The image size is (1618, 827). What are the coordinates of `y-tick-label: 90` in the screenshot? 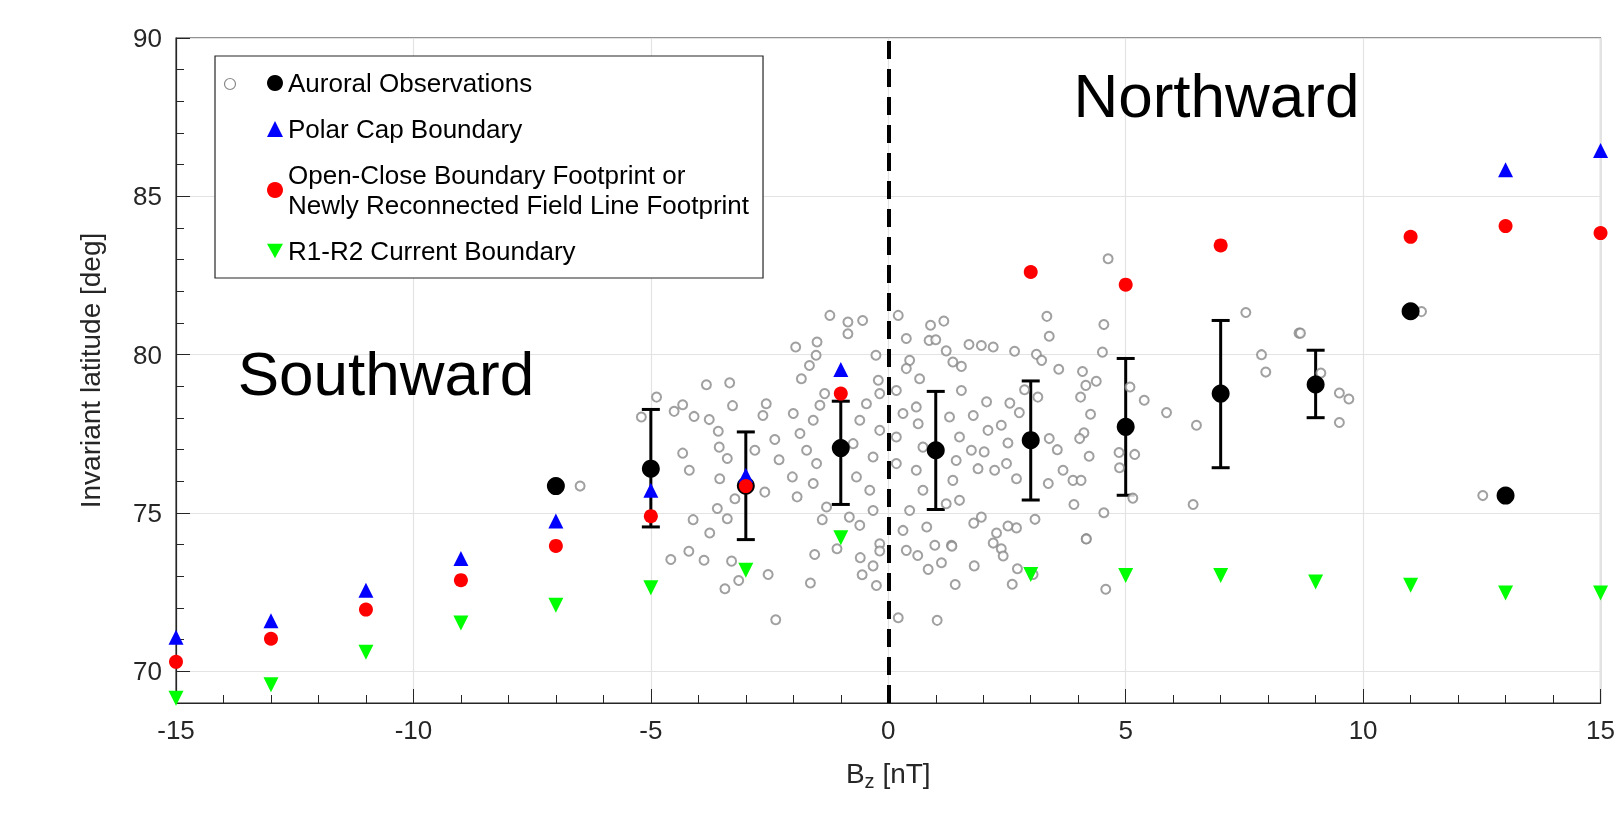 It's located at (147, 38).